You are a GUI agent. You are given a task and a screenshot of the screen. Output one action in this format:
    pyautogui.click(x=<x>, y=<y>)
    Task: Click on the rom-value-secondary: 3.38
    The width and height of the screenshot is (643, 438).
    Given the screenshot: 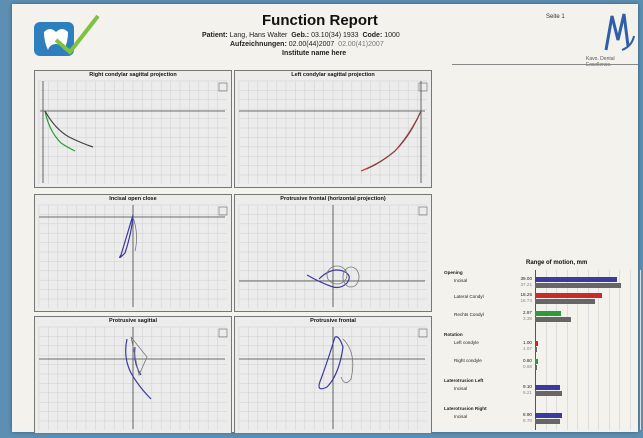 What is the action you would take?
    pyautogui.click(x=527, y=318)
    